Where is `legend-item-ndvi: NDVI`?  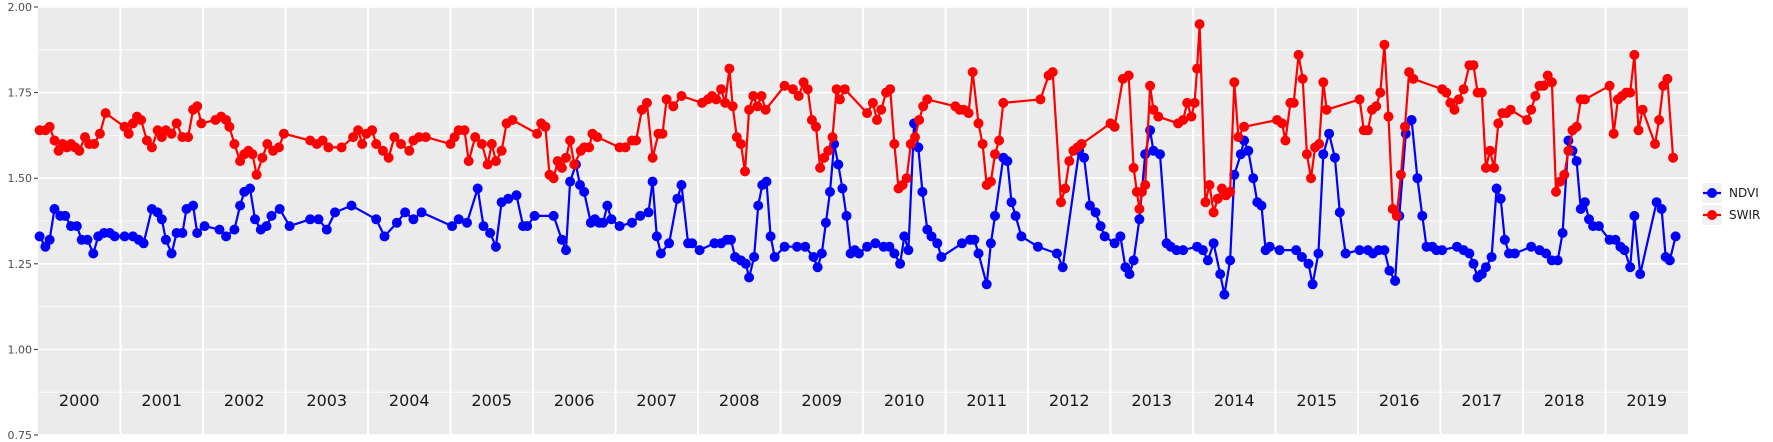 legend-item-ndvi: NDVI is located at coordinates (1730, 193).